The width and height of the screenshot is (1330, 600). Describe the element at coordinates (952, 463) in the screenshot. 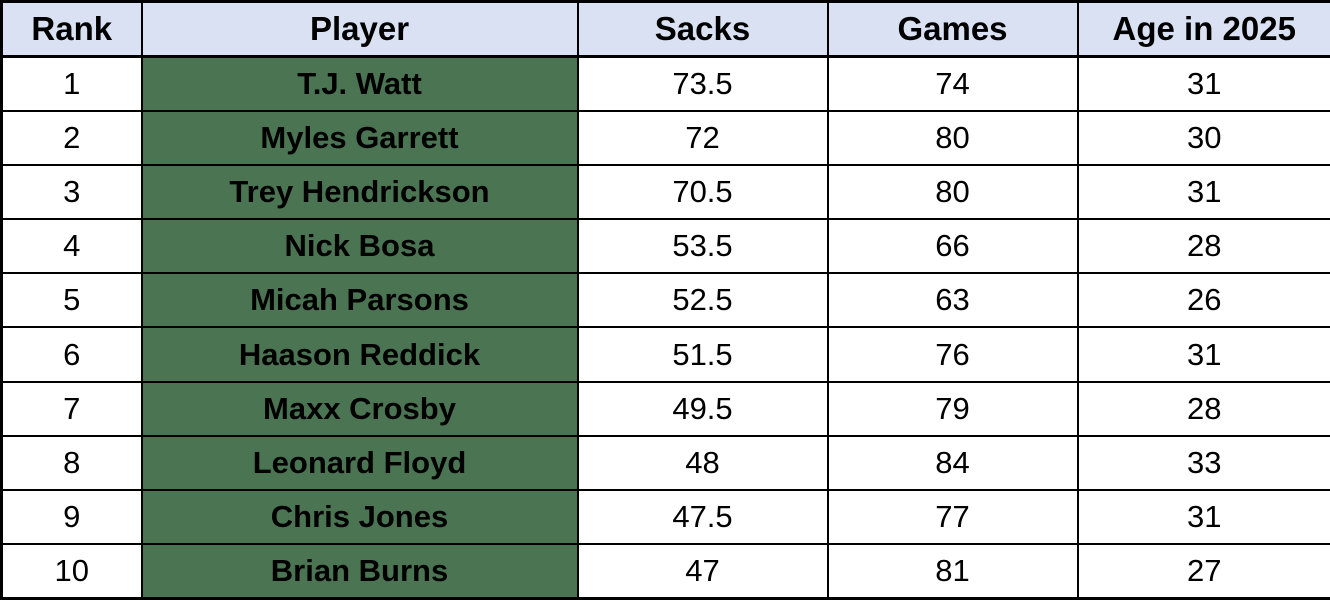

I see `cell-games: 84` at that location.